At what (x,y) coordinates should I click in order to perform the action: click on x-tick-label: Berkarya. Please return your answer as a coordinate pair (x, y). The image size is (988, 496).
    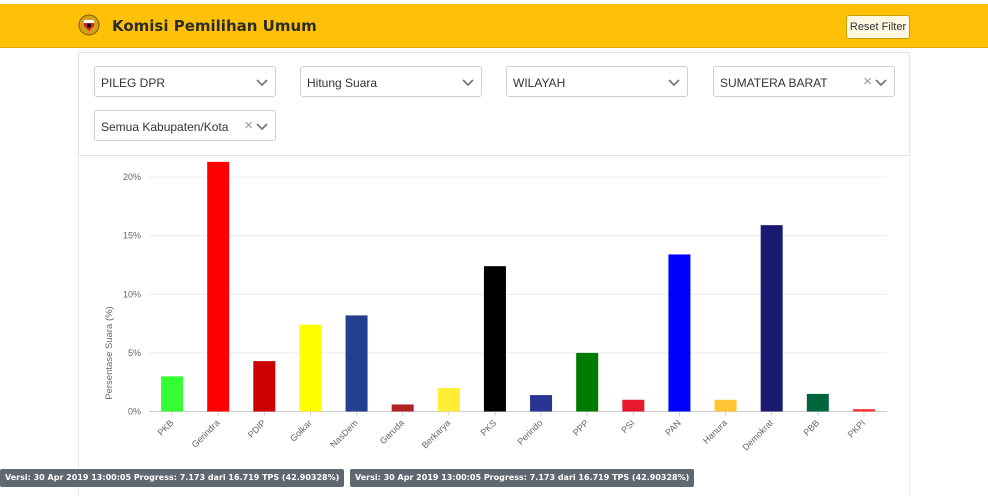
    Looking at the image, I should click on (436, 434).